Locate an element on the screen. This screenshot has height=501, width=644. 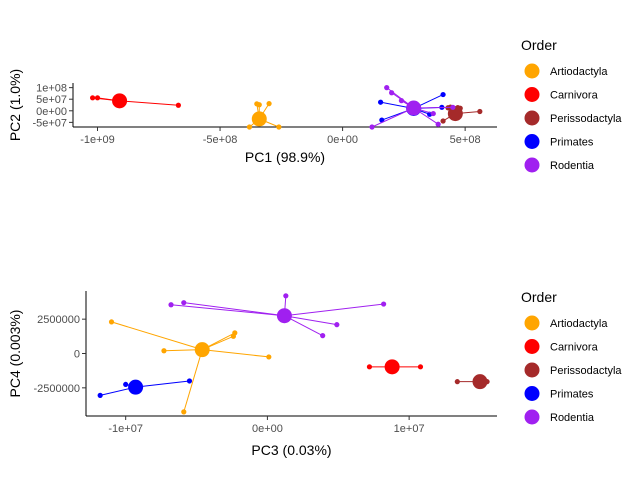
x-axis-title: PC1 (98.9%) is located at coordinates (285, 157).